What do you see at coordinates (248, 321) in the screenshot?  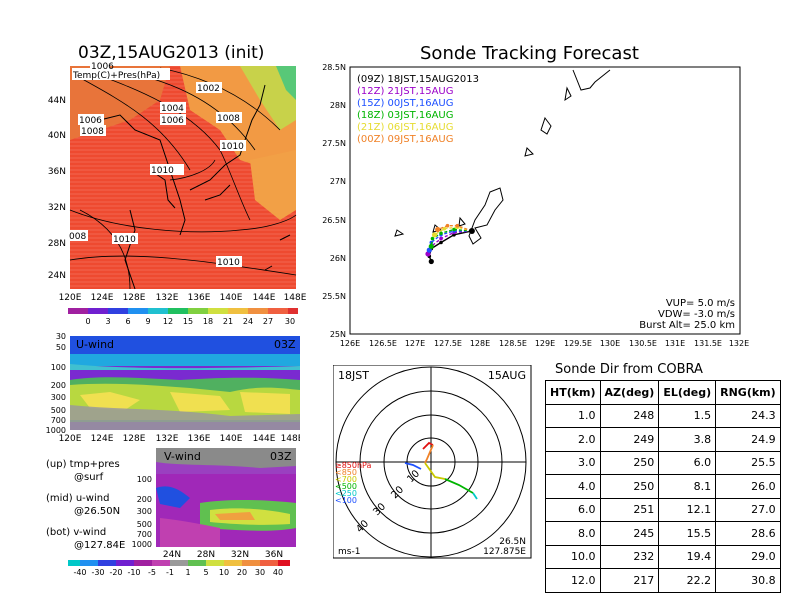 I see `colorbar-tick: 24` at bounding box center [248, 321].